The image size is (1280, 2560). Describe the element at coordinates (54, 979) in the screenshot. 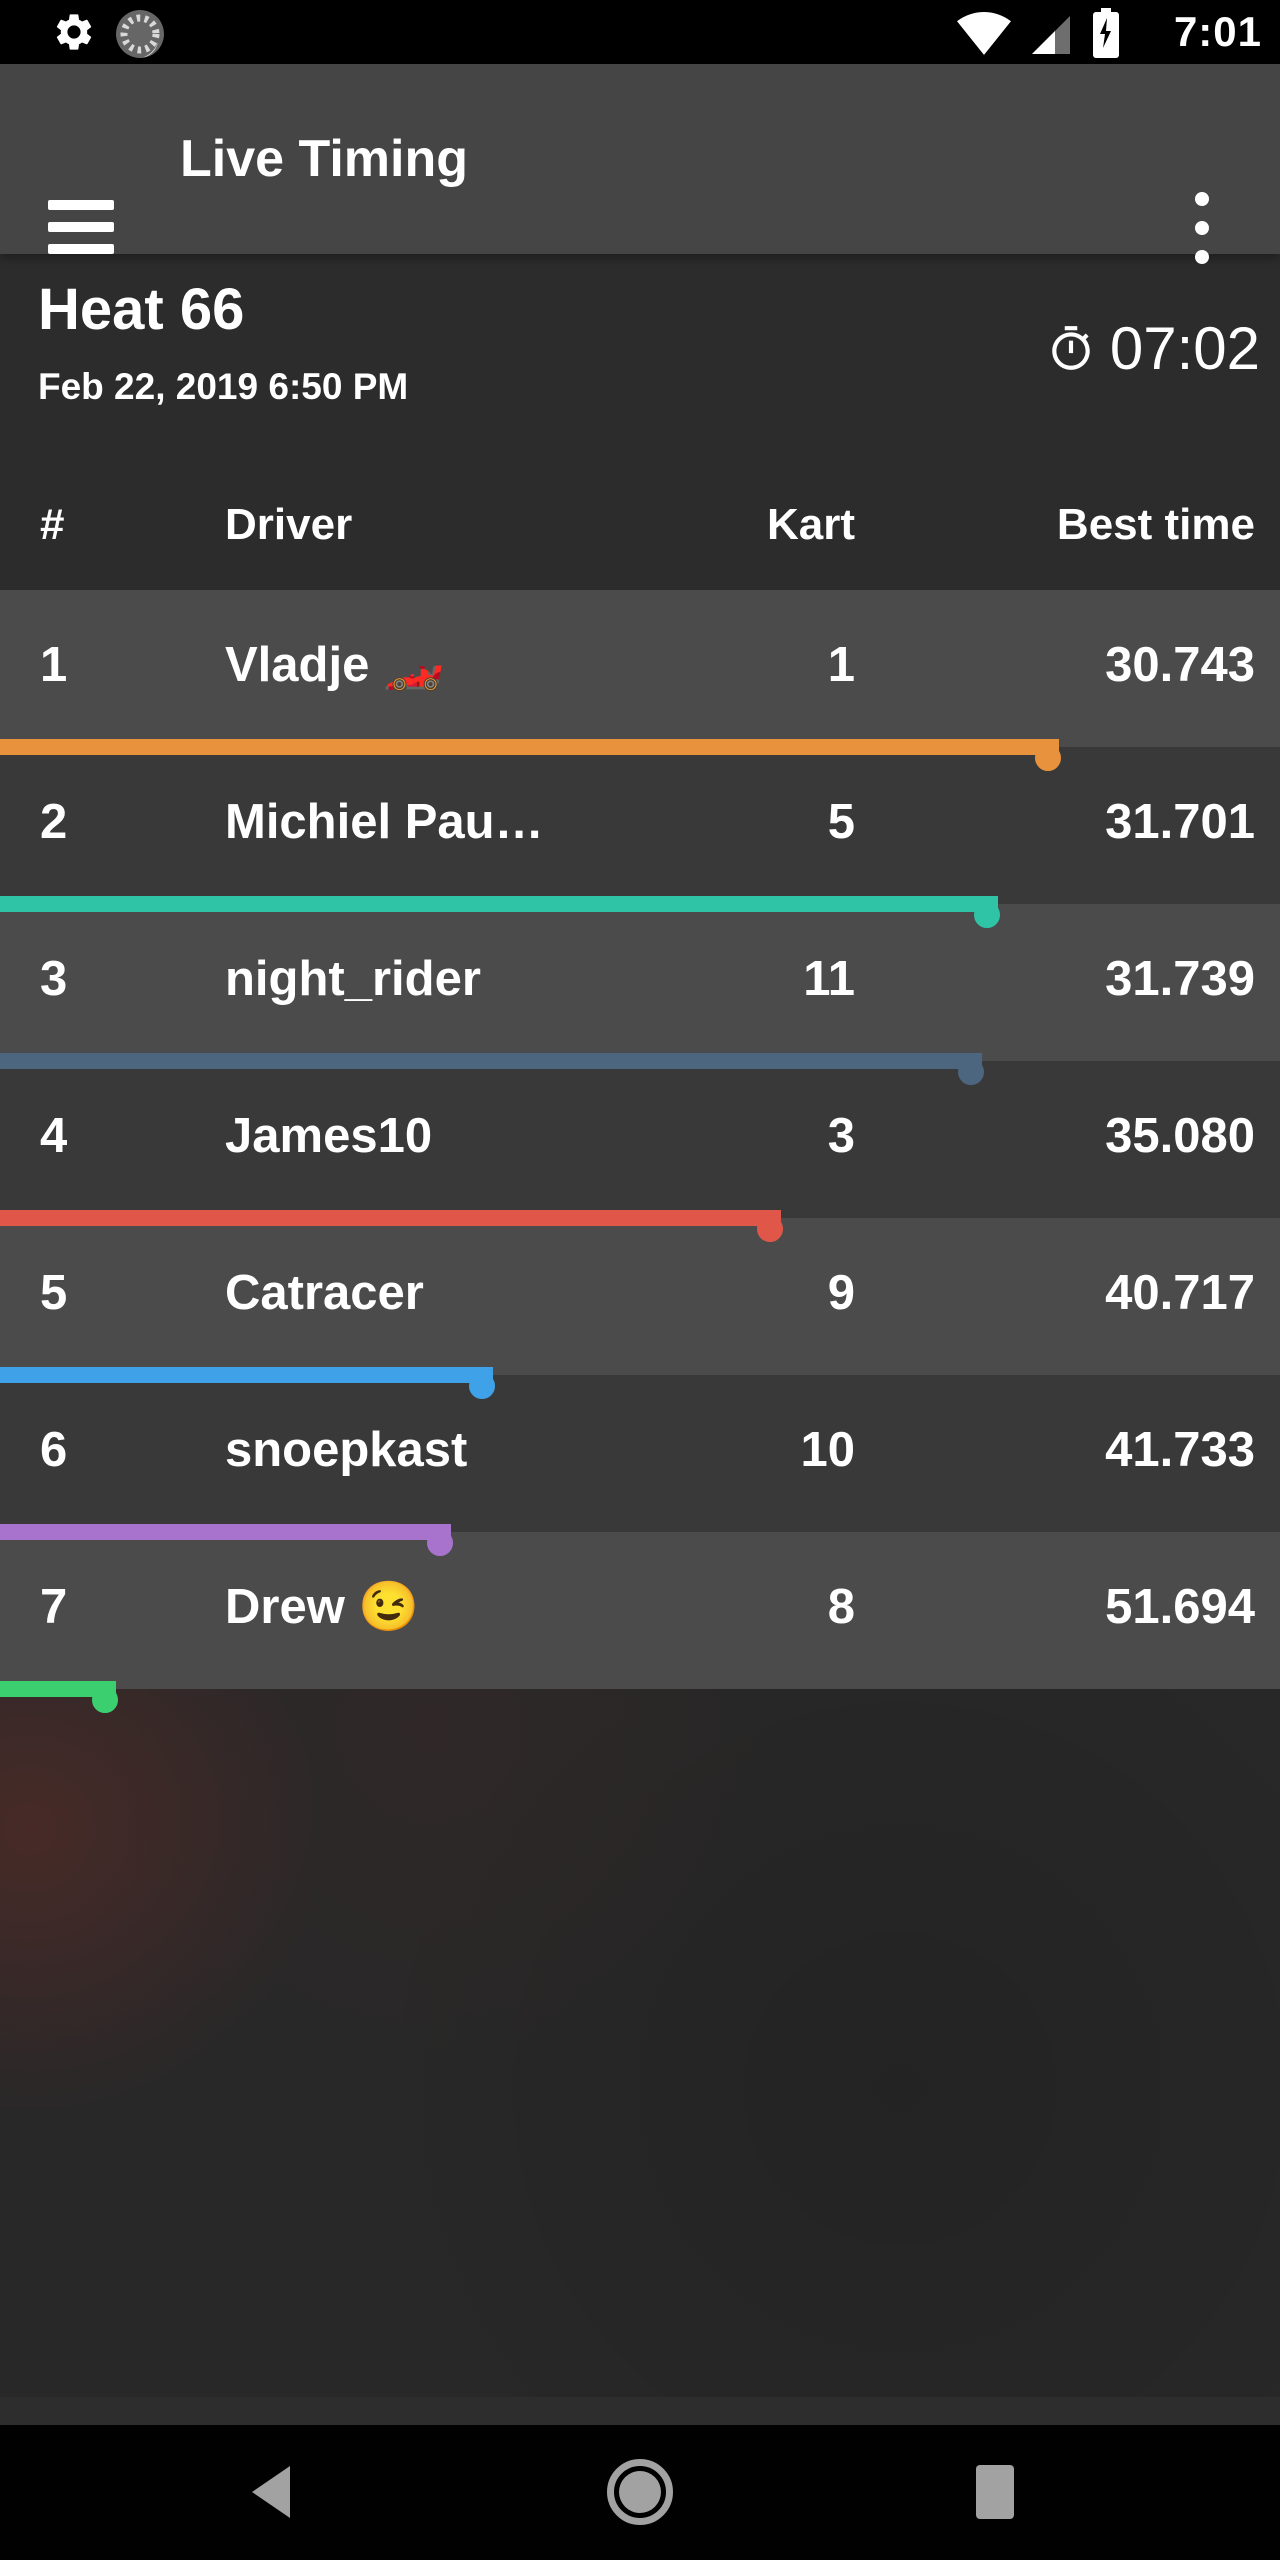

I see `rank-cell: 3` at that location.